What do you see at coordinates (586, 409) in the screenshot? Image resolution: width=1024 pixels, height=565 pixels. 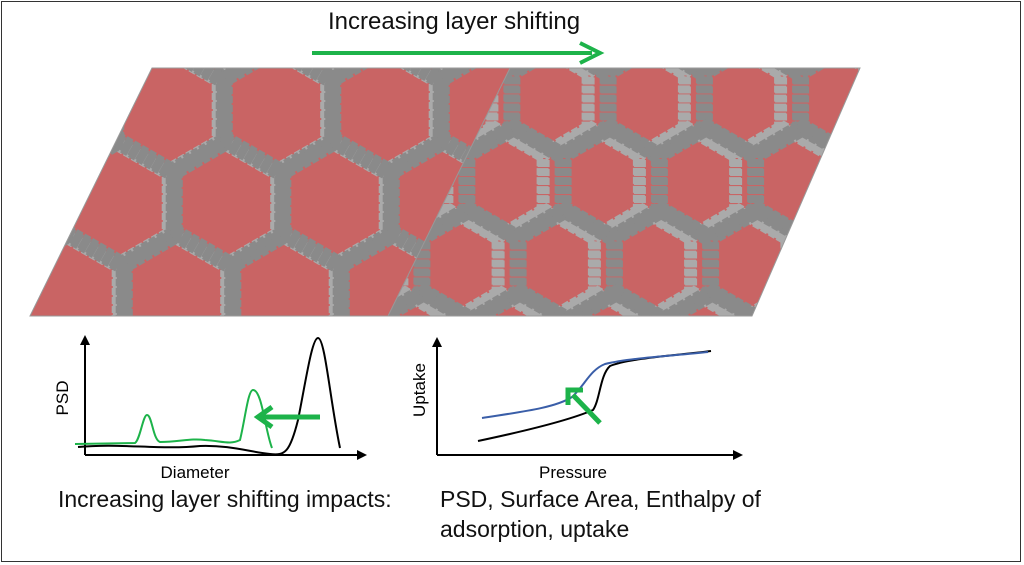 I see `uptake-shift-arrow` at bounding box center [586, 409].